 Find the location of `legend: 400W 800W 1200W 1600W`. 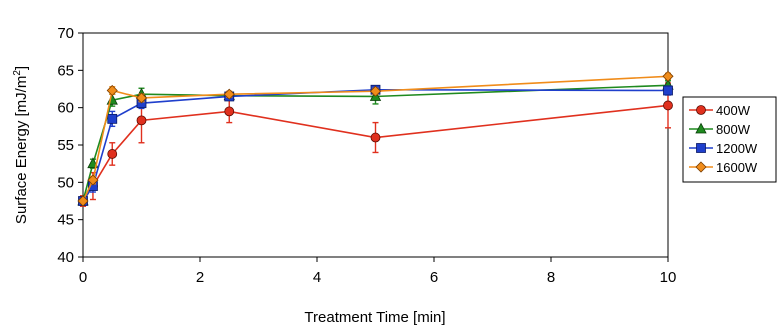

legend: 400W 800W 1200W 1600W is located at coordinates (729, 139).